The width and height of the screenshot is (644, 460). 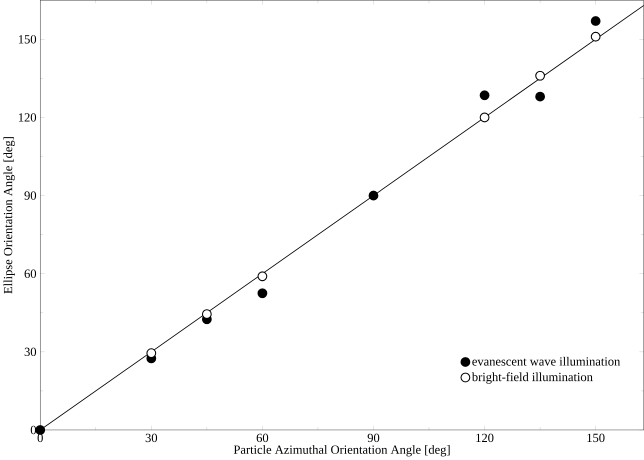 What do you see at coordinates (374, 438) in the screenshot?
I see `x-tick-label: 90` at bounding box center [374, 438].